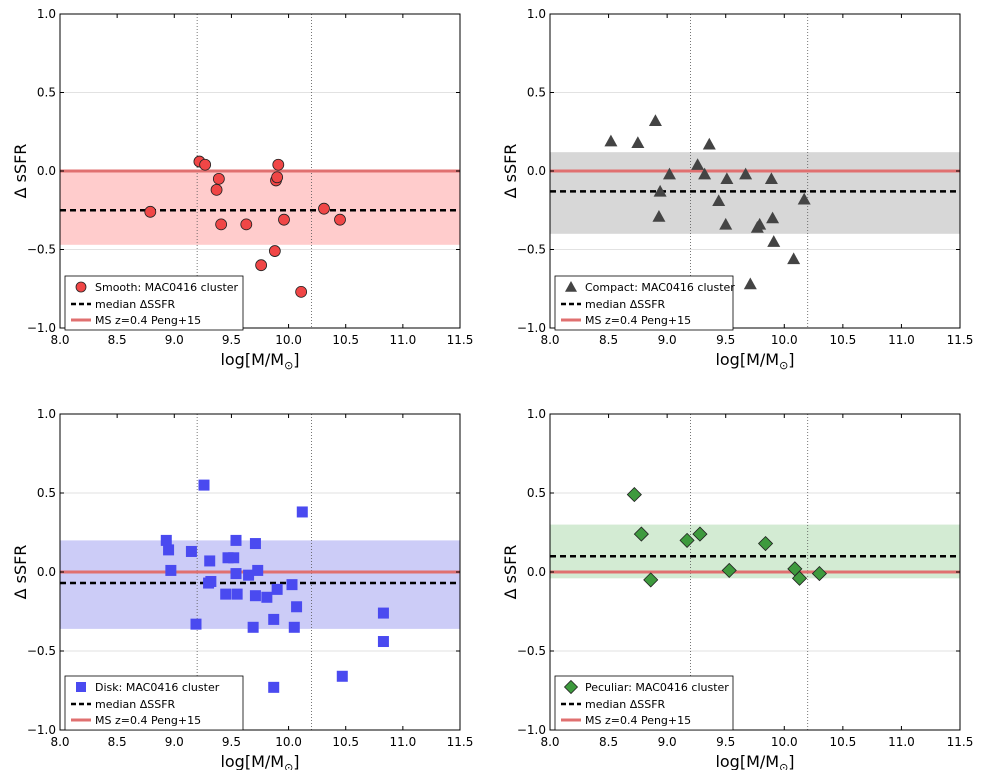  What do you see at coordinates (660, 287) in the screenshot?
I see `legend-label-series: Compact: MAC0416 cluster` at bounding box center [660, 287].